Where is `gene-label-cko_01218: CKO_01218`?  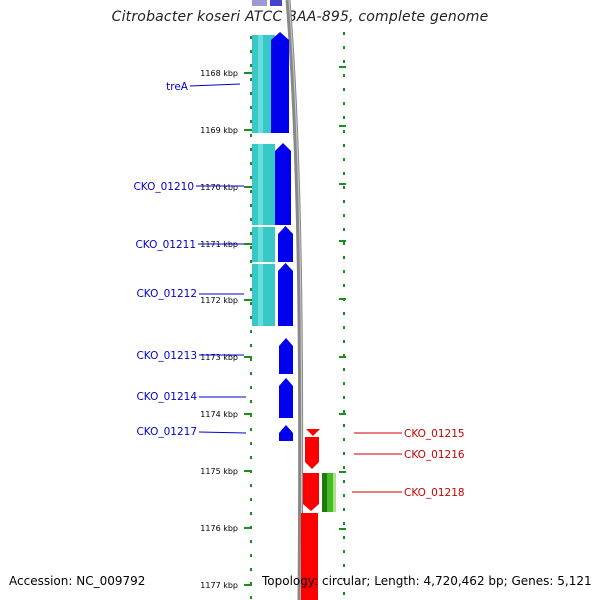
gene-label-cko_01218: CKO_01218 is located at coordinates (434, 493).